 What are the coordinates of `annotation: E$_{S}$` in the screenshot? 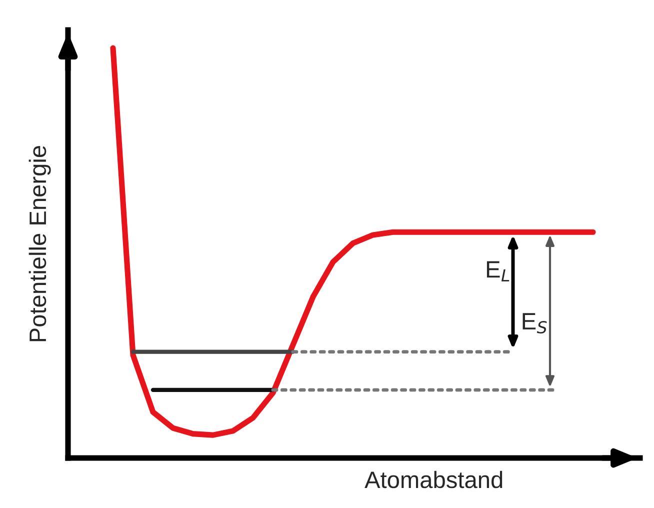 It's located at (534, 323).